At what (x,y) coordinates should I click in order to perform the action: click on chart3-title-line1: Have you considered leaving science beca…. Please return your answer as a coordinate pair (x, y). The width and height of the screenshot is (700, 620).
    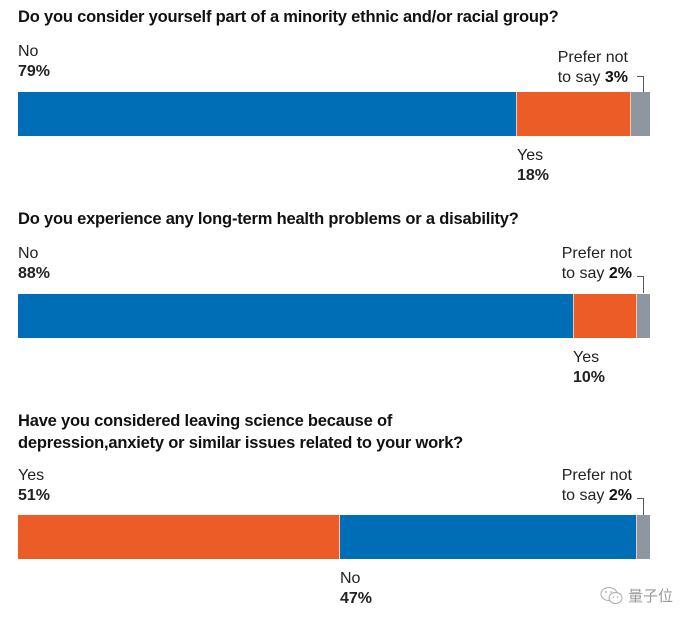
    Looking at the image, I should click on (205, 421).